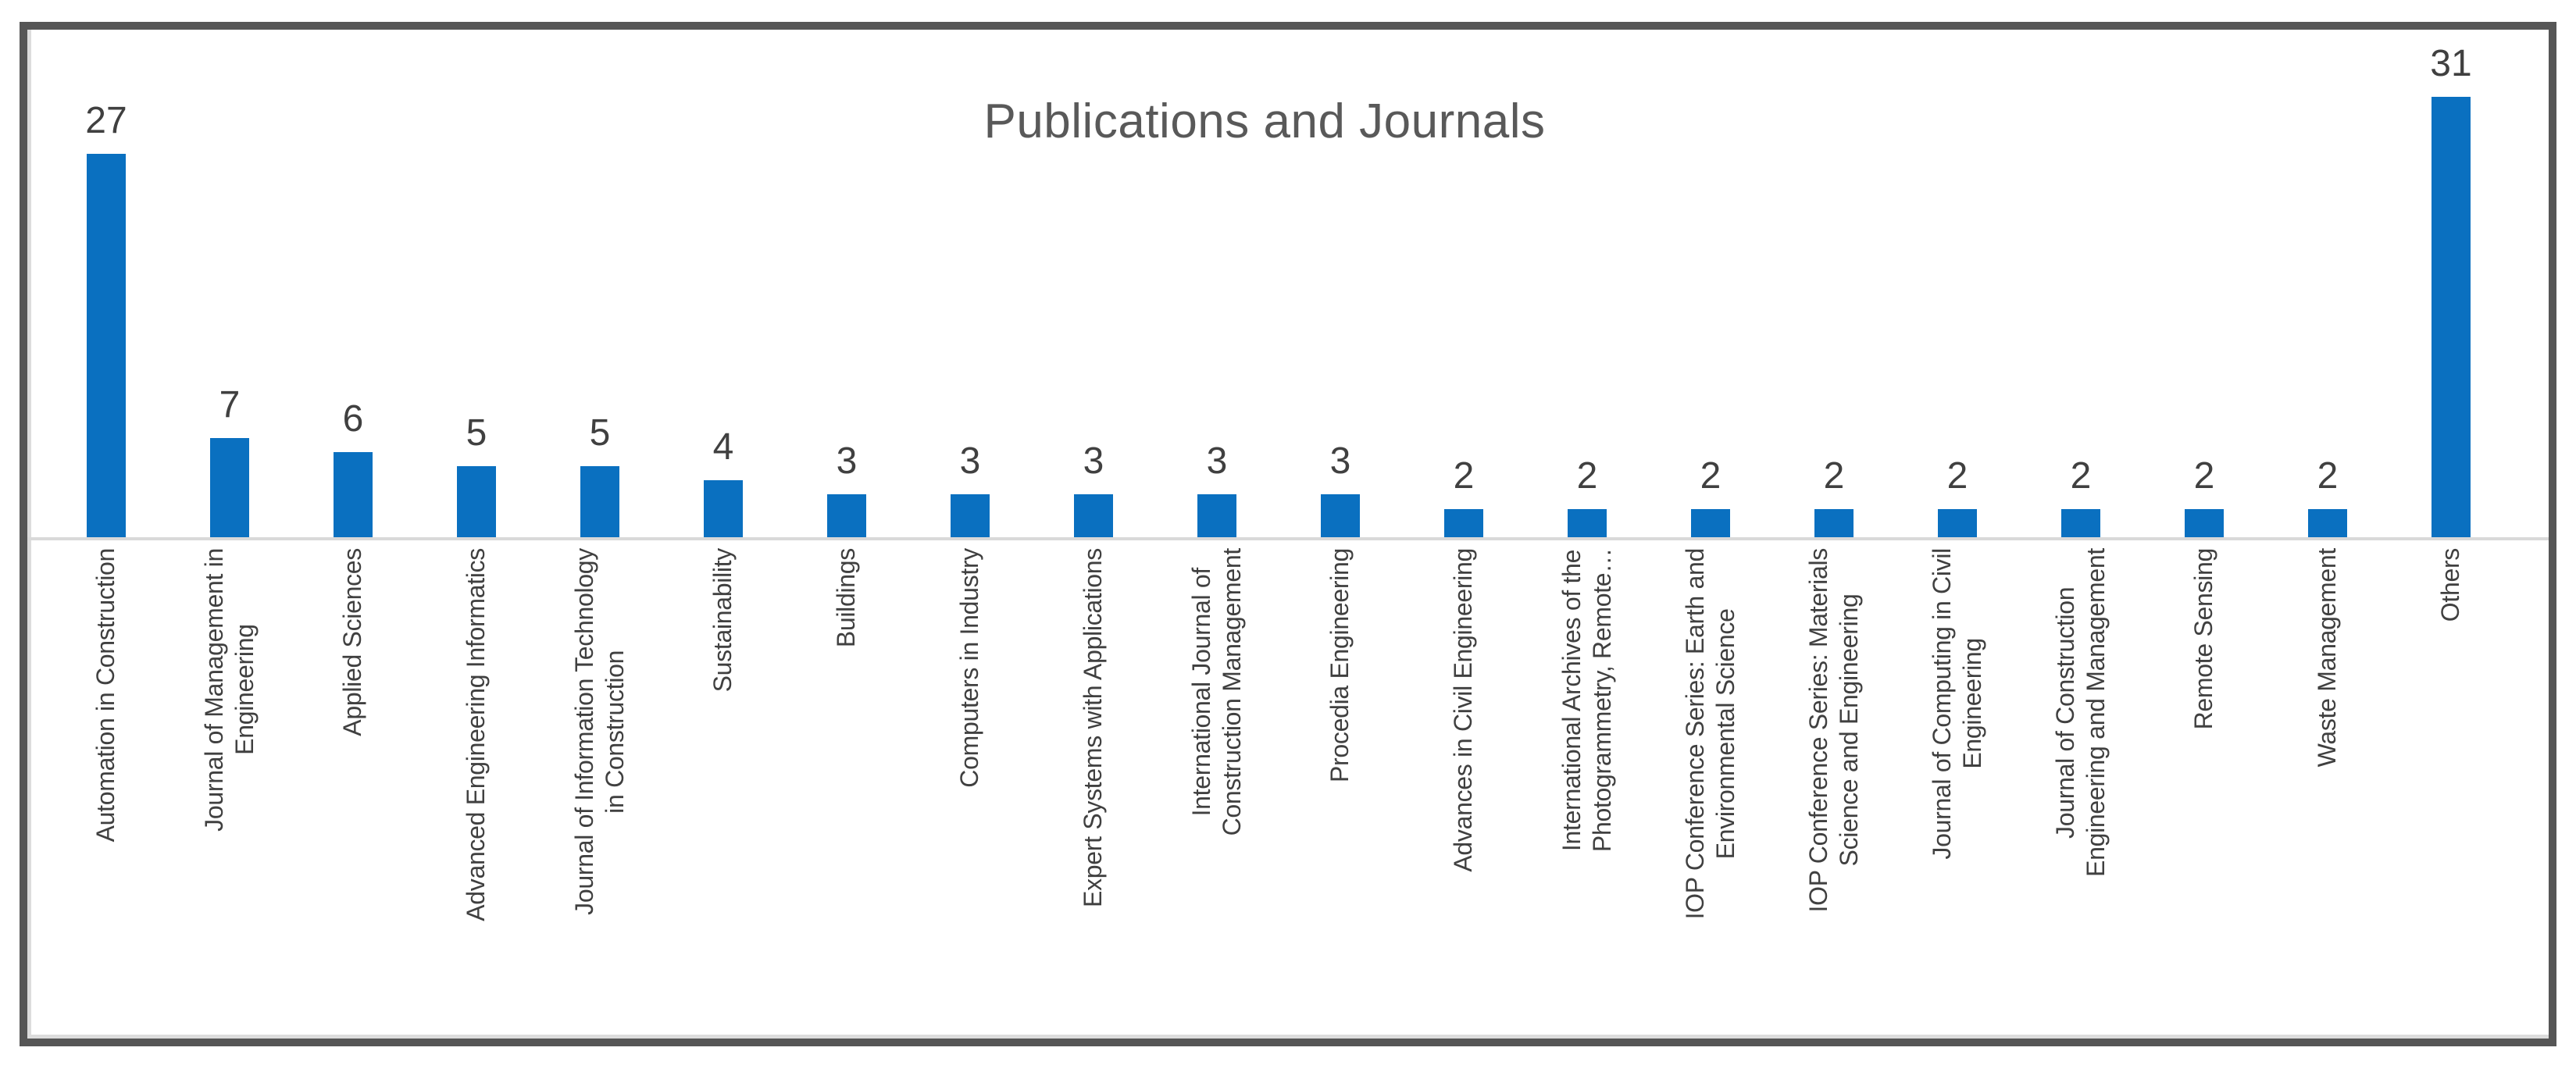 This screenshot has width=2576, height=1076. Describe the element at coordinates (105, 695) in the screenshot. I see `x-axis-category-label: Automation in Construction` at that location.